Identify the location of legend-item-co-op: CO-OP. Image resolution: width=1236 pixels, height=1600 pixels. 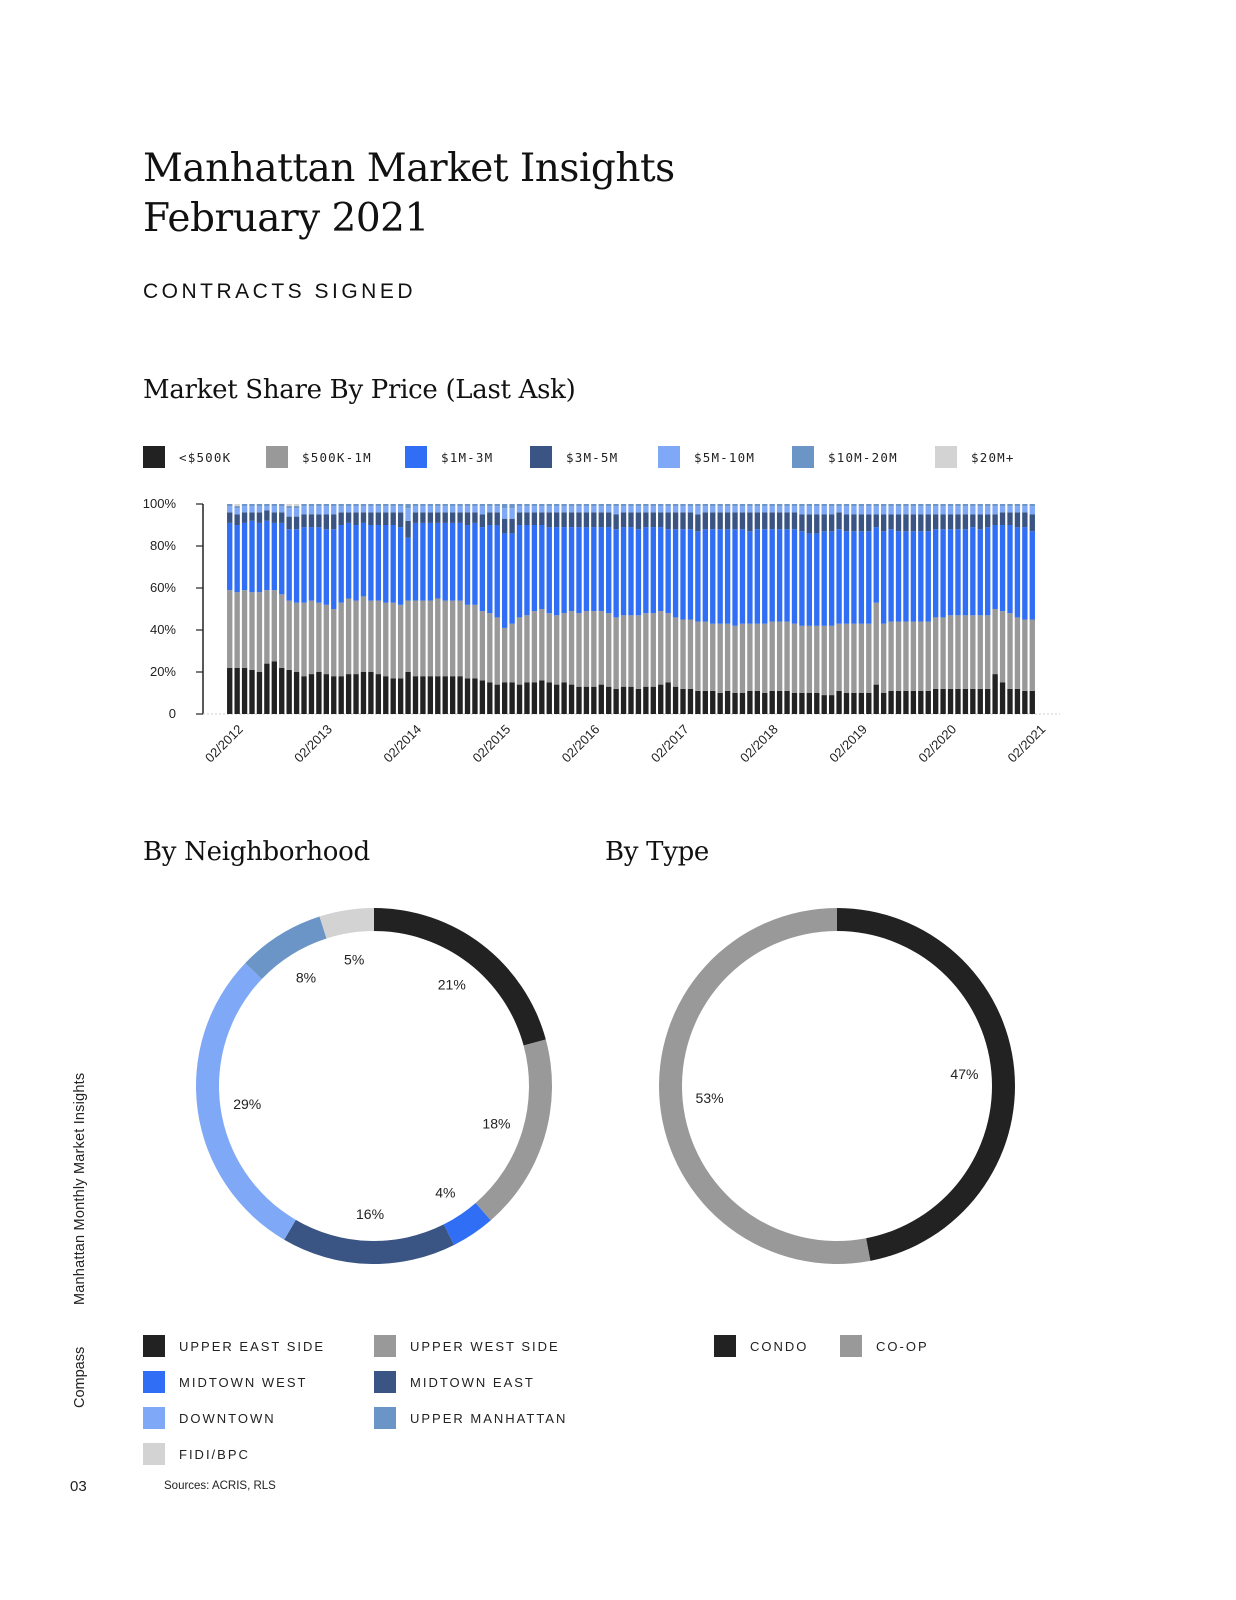
(884, 1346).